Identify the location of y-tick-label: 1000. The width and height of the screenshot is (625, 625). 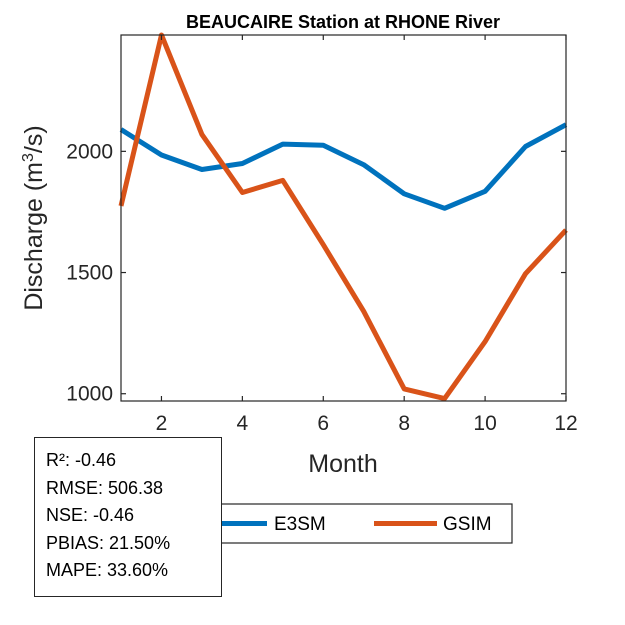
(89, 394).